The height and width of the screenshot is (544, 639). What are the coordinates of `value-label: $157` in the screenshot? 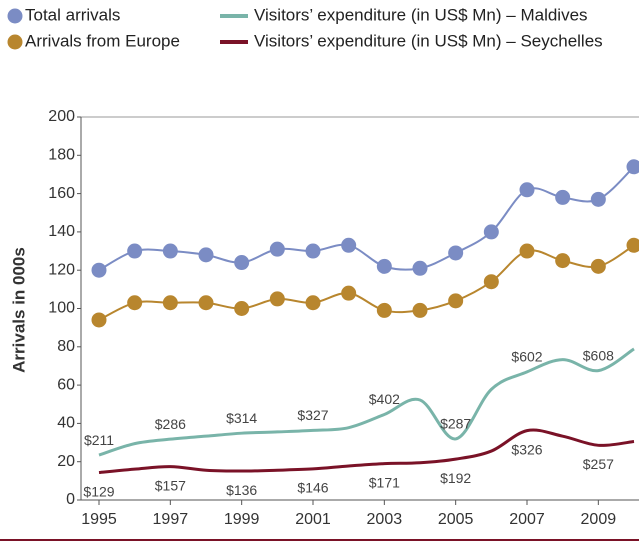 It's located at (170, 485).